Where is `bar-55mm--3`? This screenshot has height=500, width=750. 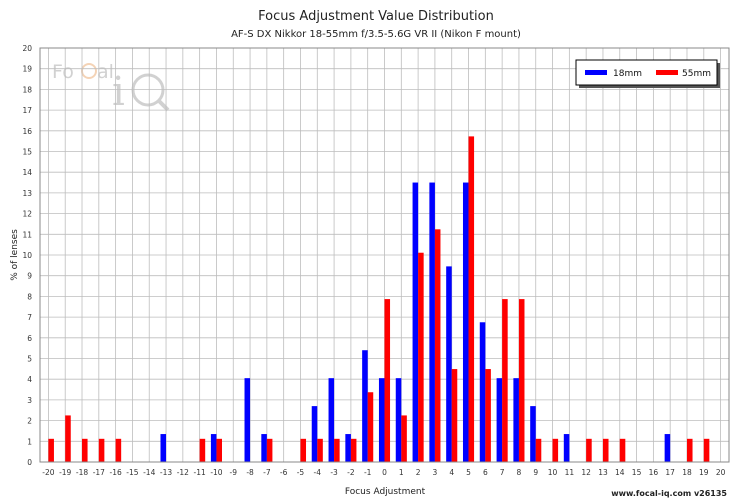 bar-55mm--3 is located at coordinates (337, 450).